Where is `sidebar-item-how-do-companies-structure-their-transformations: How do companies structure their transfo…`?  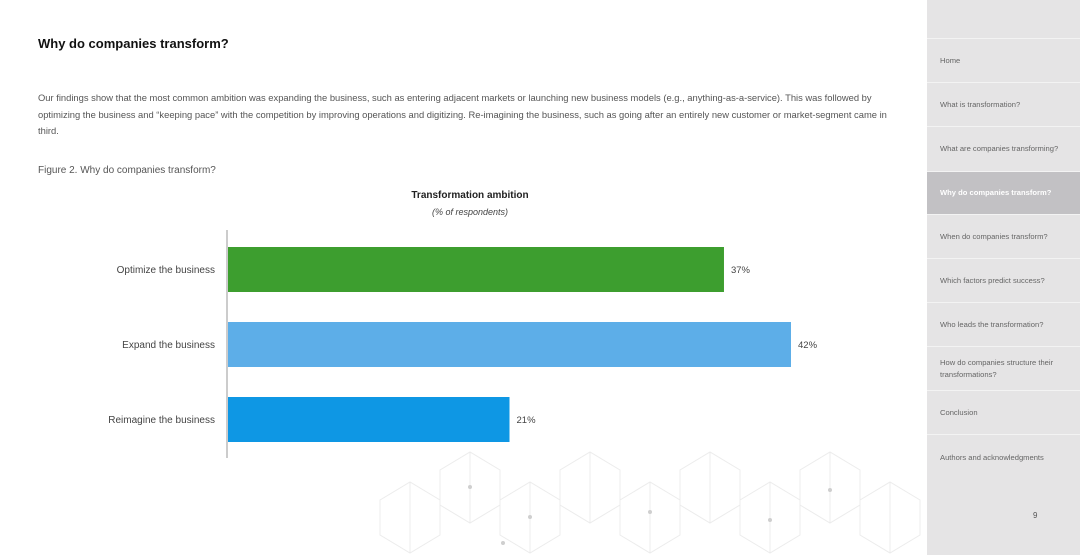 sidebar-item-how-do-companies-structure-their-transformations: How do companies structure their transfo… is located at coordinates (1003, 368).